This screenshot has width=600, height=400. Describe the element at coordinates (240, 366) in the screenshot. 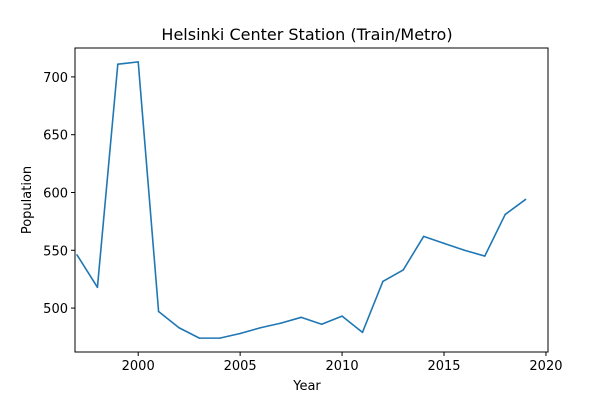

I see `x-tick-label: 2005` at that location.